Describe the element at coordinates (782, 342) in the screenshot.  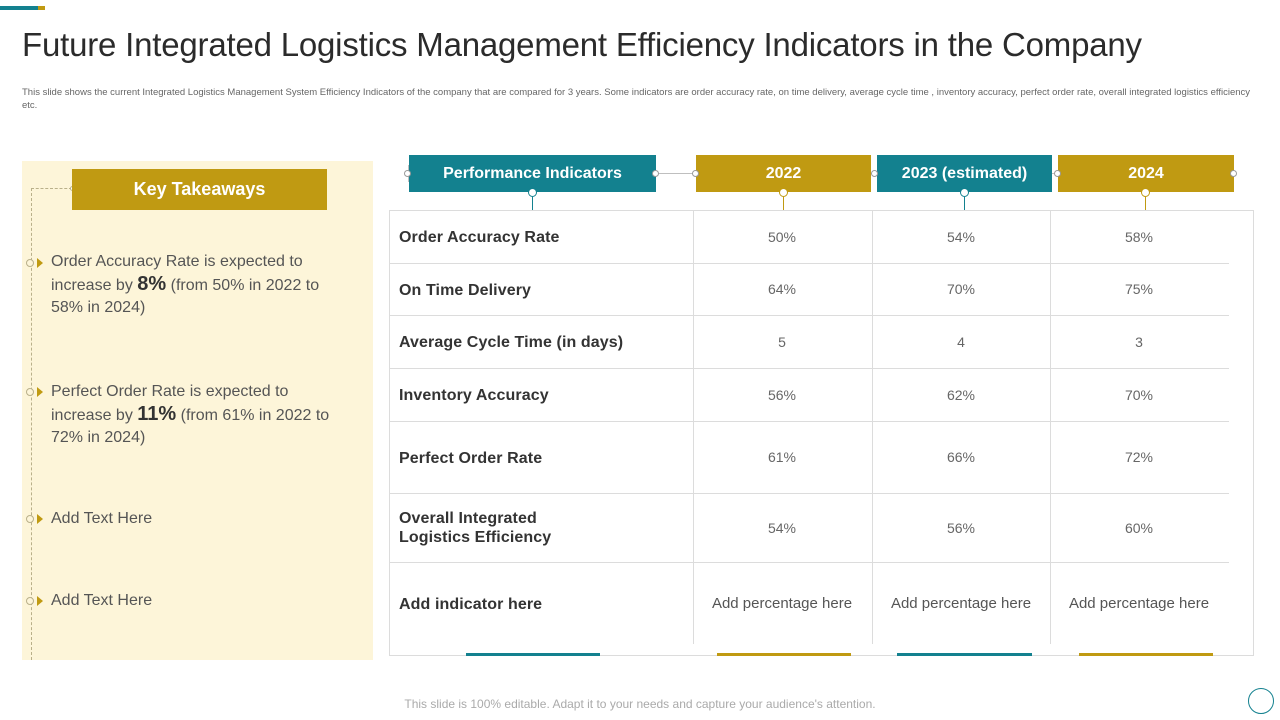
I see `value-2022: 5` at that location.